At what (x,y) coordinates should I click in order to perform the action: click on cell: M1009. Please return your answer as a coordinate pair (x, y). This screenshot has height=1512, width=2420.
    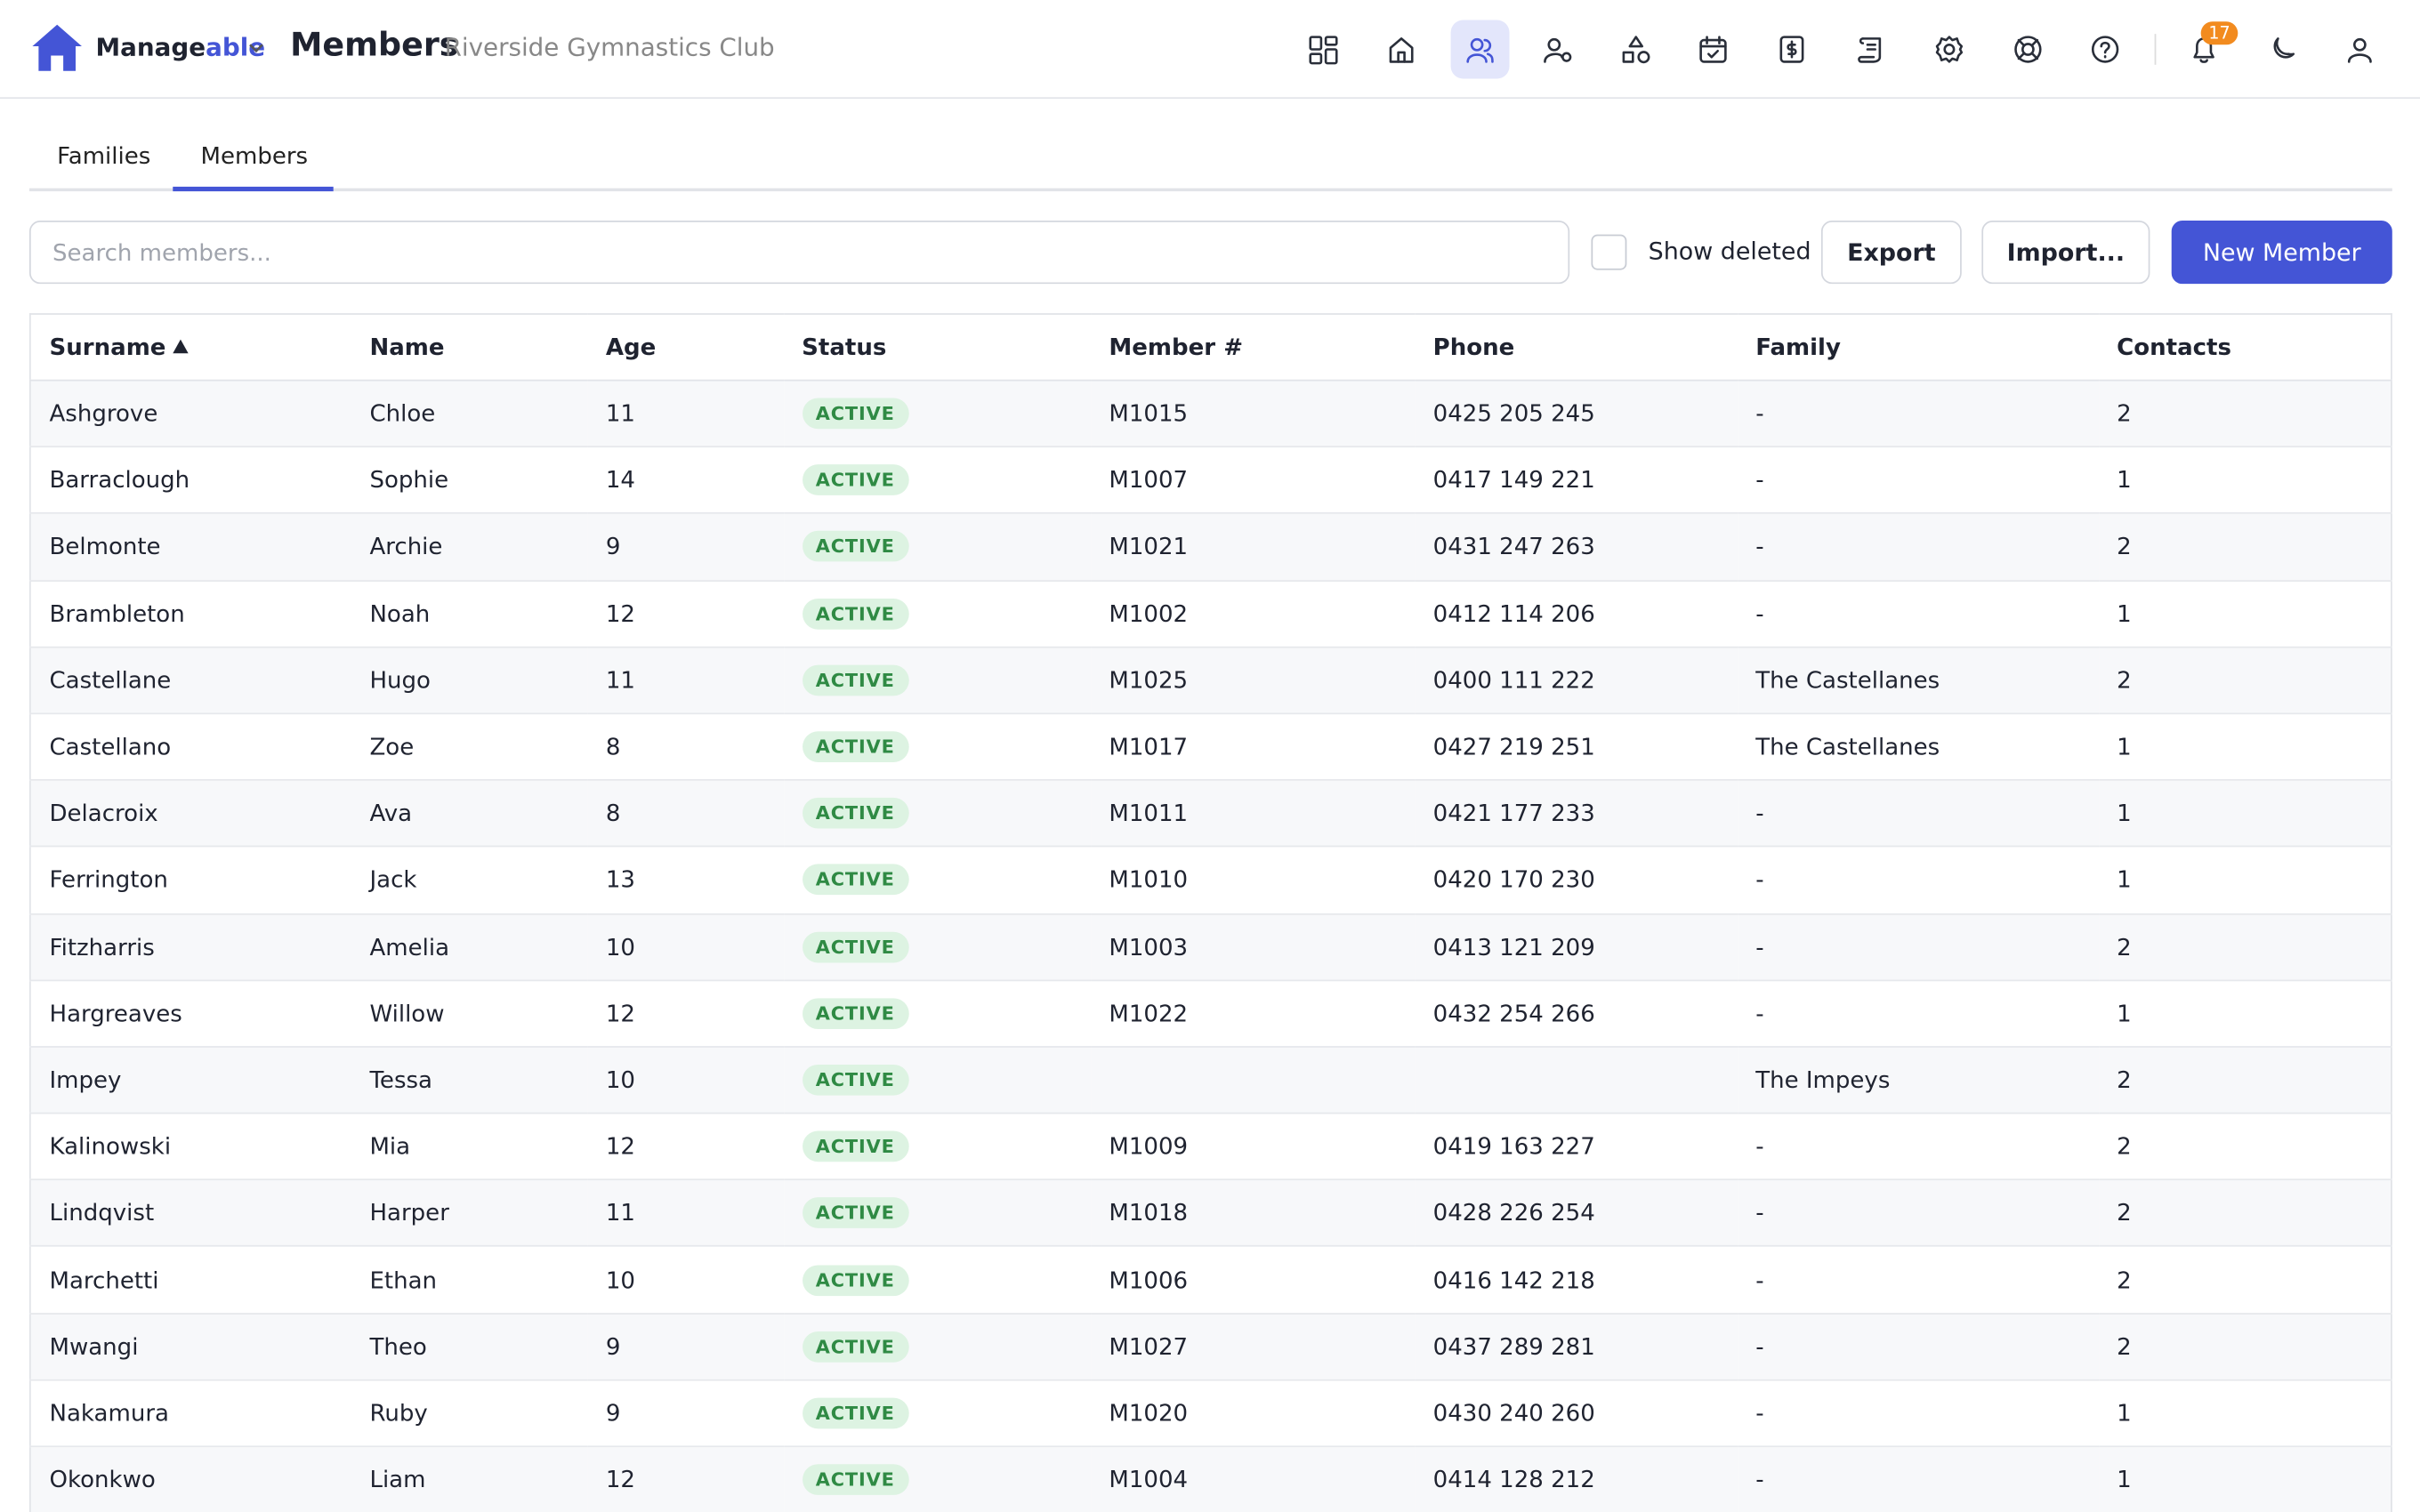
    Looking at the image, I should click on (1252, 1147).